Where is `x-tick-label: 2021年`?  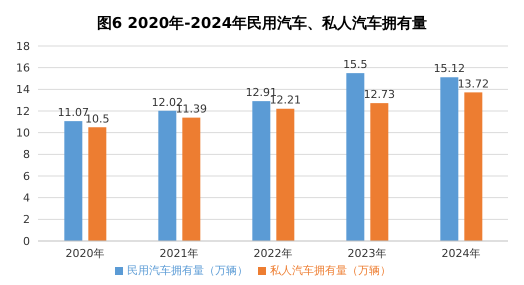 x-tick-label: 2021年 is located at coordinates (179, 253).